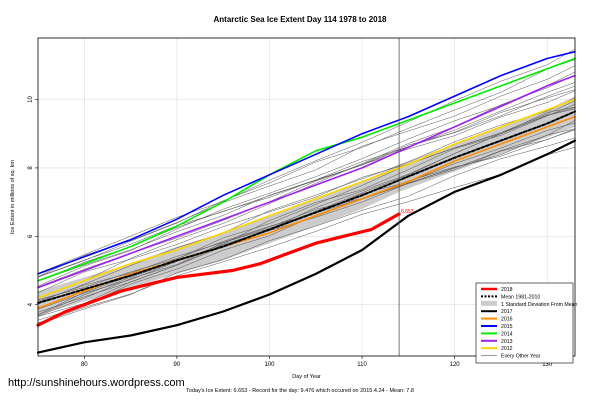  I want to click on legend-label: 1 Standard Deviation From Mean, so click(539, 305).